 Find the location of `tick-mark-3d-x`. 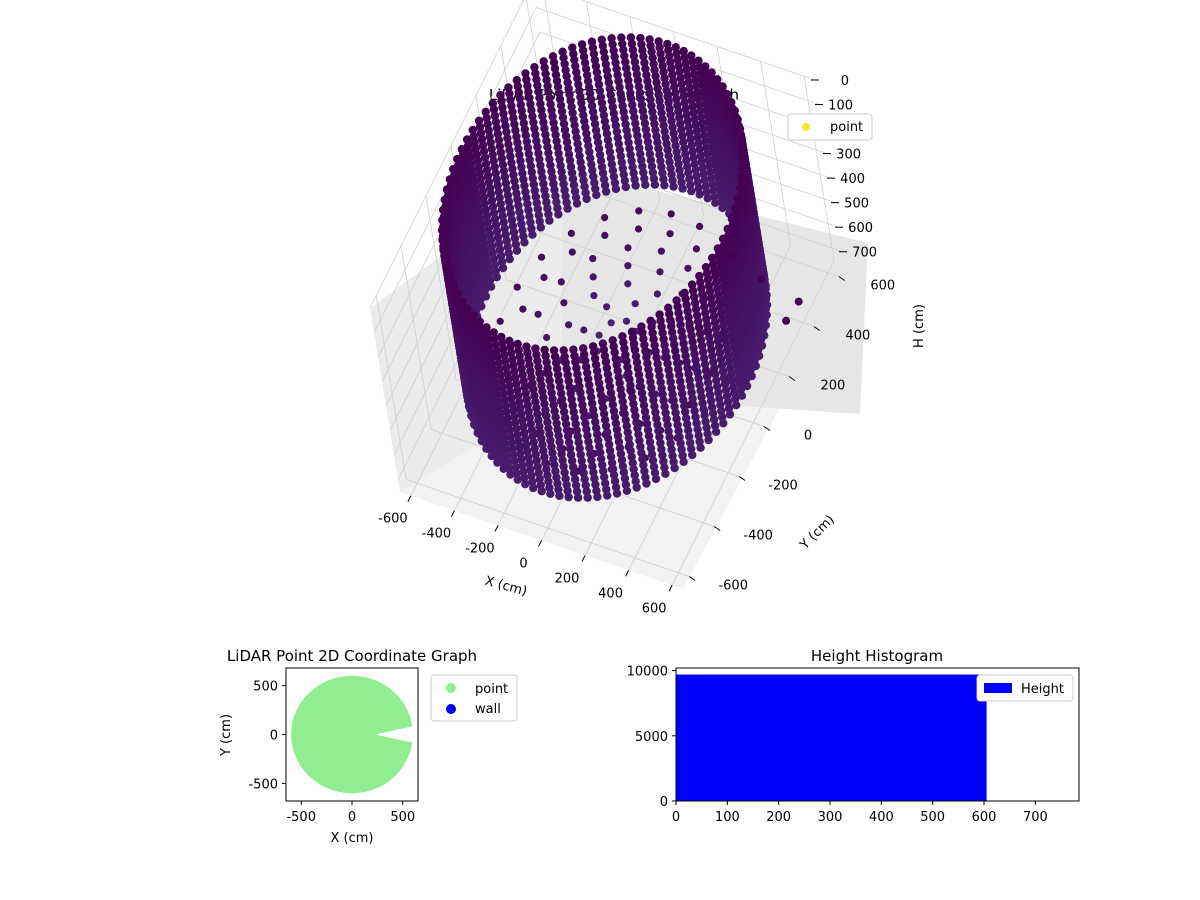

tick-mark-3d-x is located at coordinates (496, 528).